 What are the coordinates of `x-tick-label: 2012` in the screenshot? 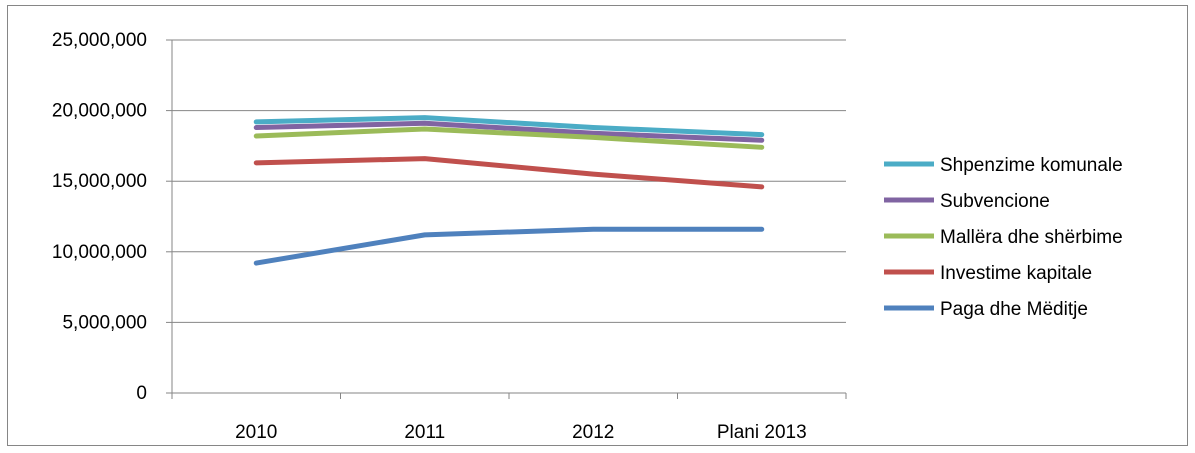 It's located at (593, 432).